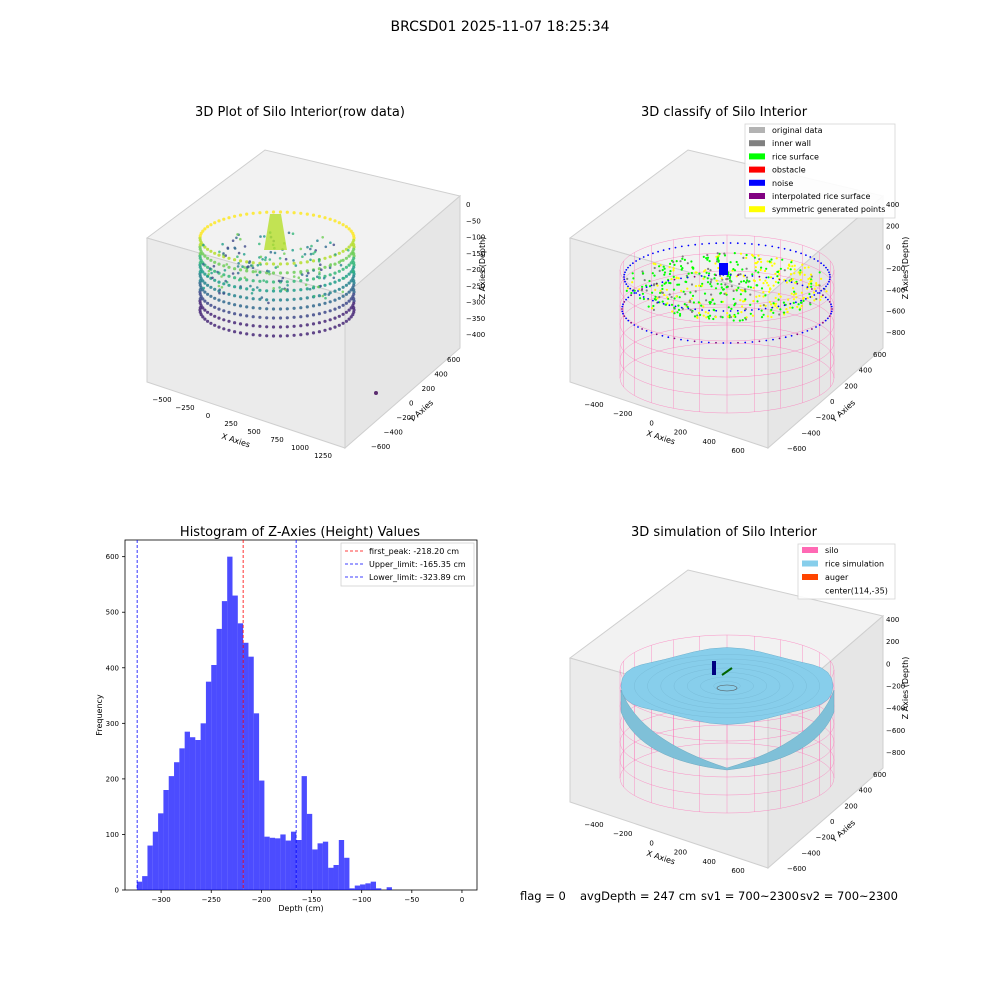 The image size is (1000, 1000). I want to click on raw-ytick-label: 600, so click(453, 360).